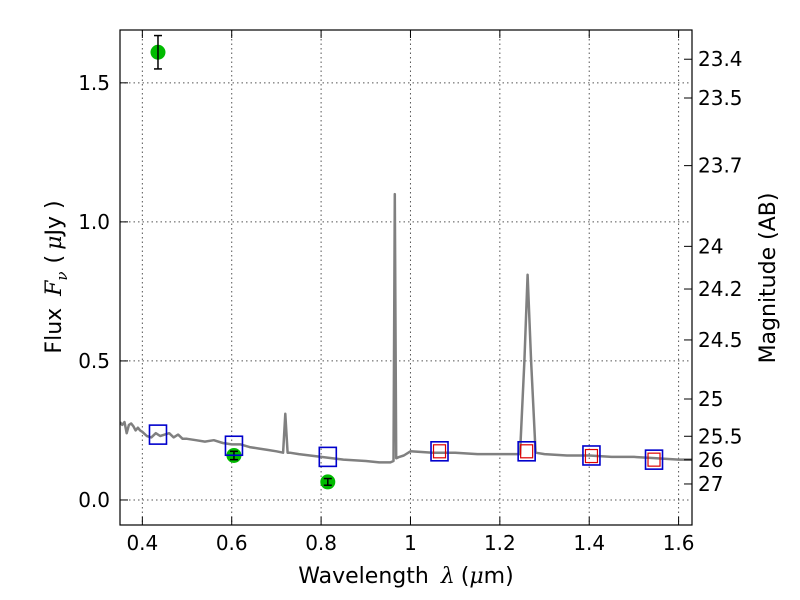 The image size is (800, 600). I want to click on magnitude-tick-label: 23.4, so click(720, 59).